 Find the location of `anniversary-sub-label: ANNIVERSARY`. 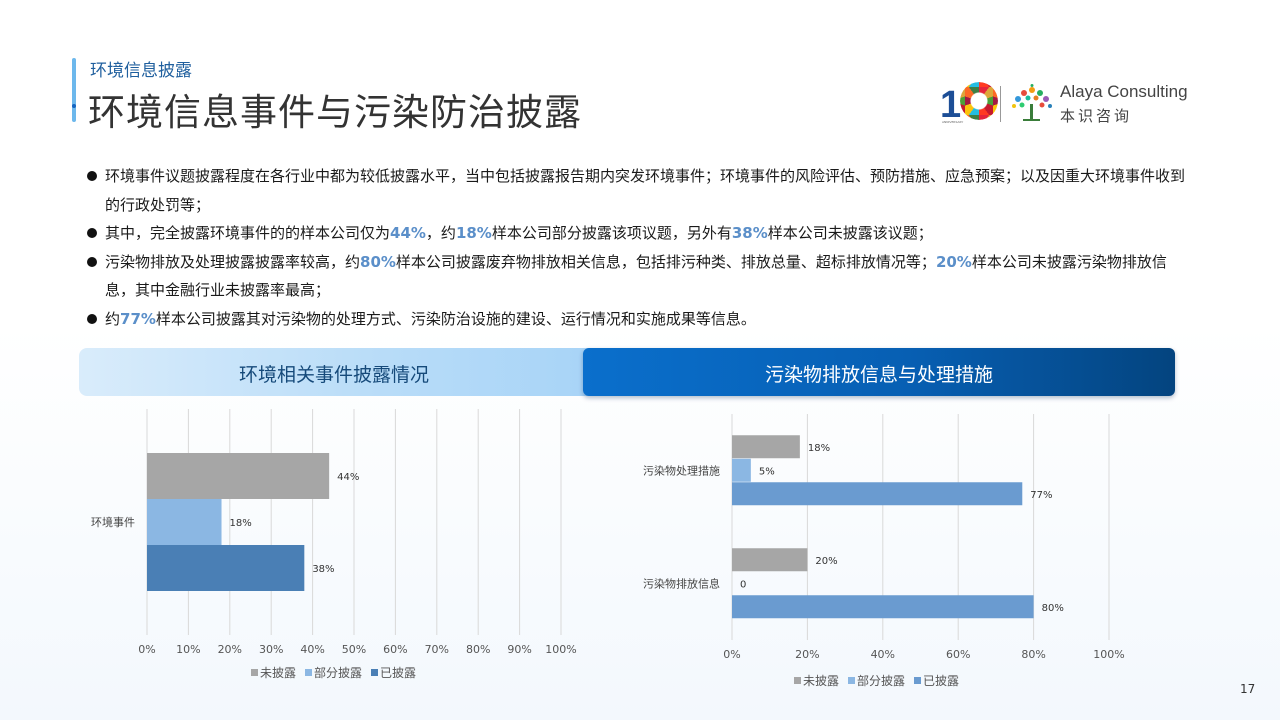

anniversary-sub-label: ANNIVERSARY is located at coordinates (953, 122).